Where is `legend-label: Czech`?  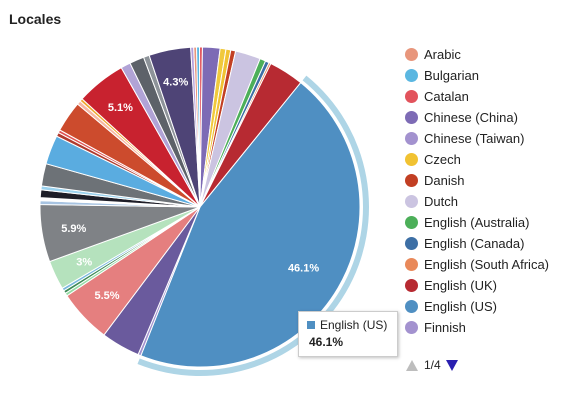 legend-label: Czech is located at coordinates (442, 159).